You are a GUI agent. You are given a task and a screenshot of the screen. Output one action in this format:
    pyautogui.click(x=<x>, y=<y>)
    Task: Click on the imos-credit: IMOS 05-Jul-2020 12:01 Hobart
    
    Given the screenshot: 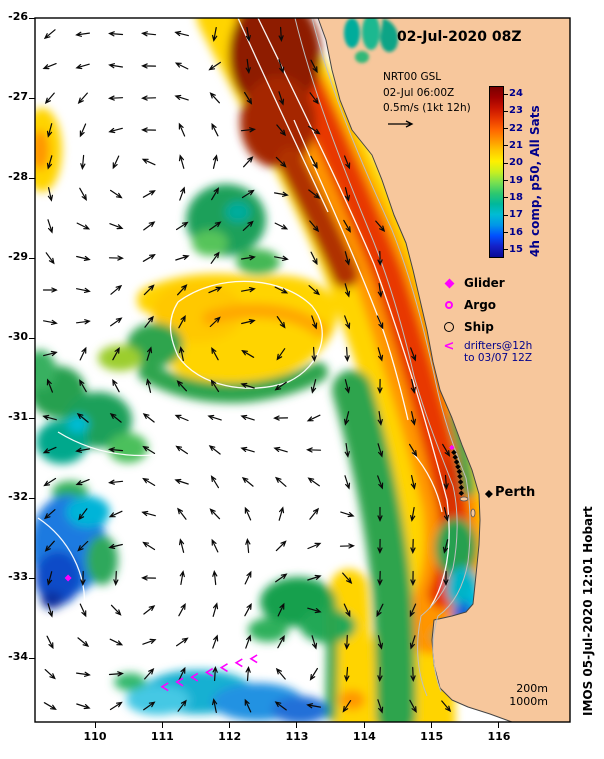 What is the action you would take?
    pyautogui.click(x=588, y=611)
    